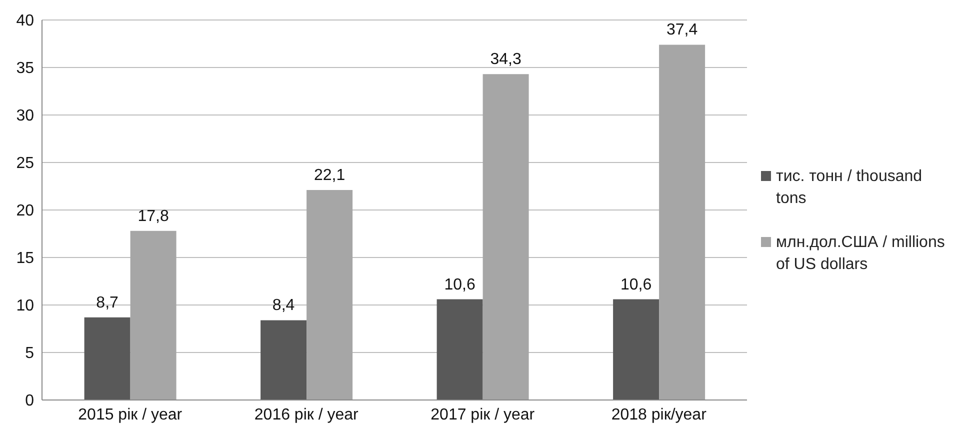 The width and height of the screenshot is (974, 442). What do you see at coordinates (153, 216) in the screenshot?
I see `data-label: 17,8` at bounding box center [153, 216].